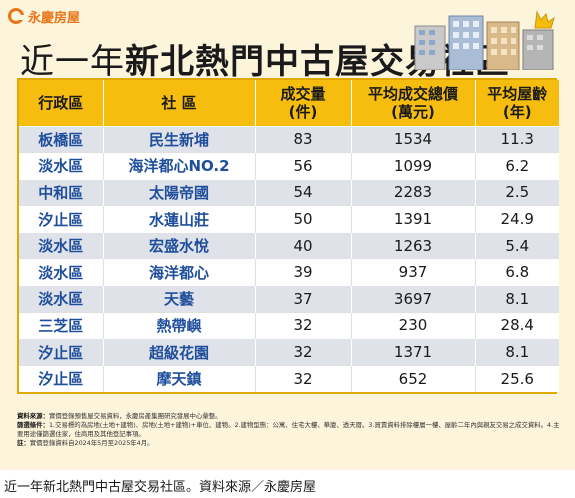 This screenshot has width=575, height=498. Describe the element at coordinates (61, 139) in the screenshot. I see `cell-district: 板橋區` at that location.